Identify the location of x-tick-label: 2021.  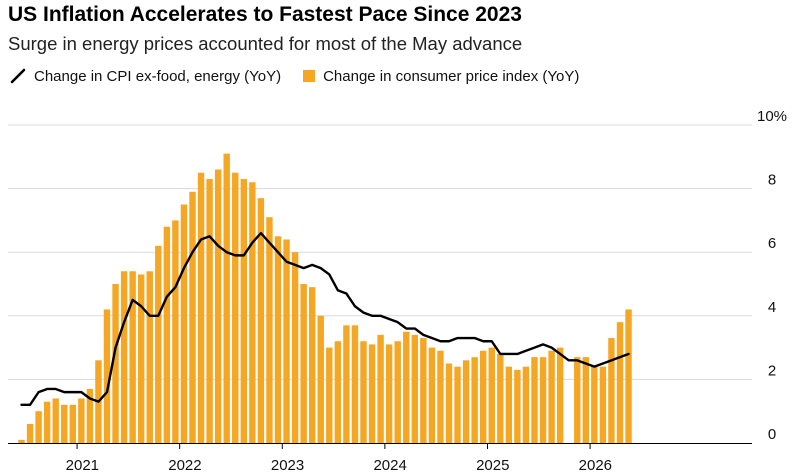
(82, 465).